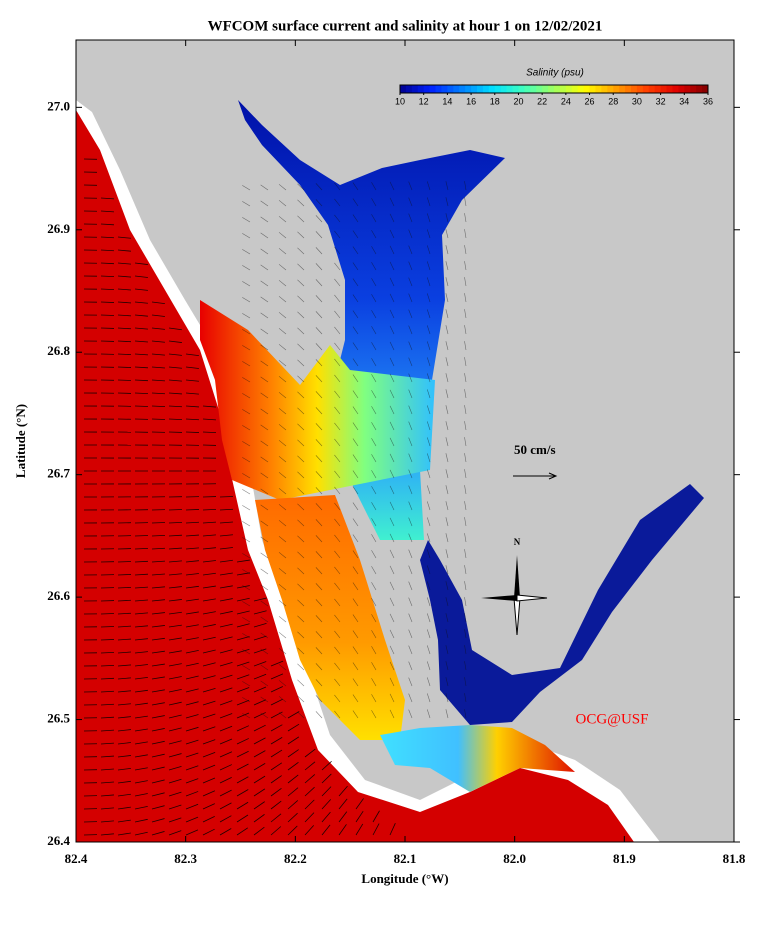  What do you see at coordinates (424, 101) in the screenshot?
I see `colorbar-tick-label: 12` at bounding box center [424, 101].